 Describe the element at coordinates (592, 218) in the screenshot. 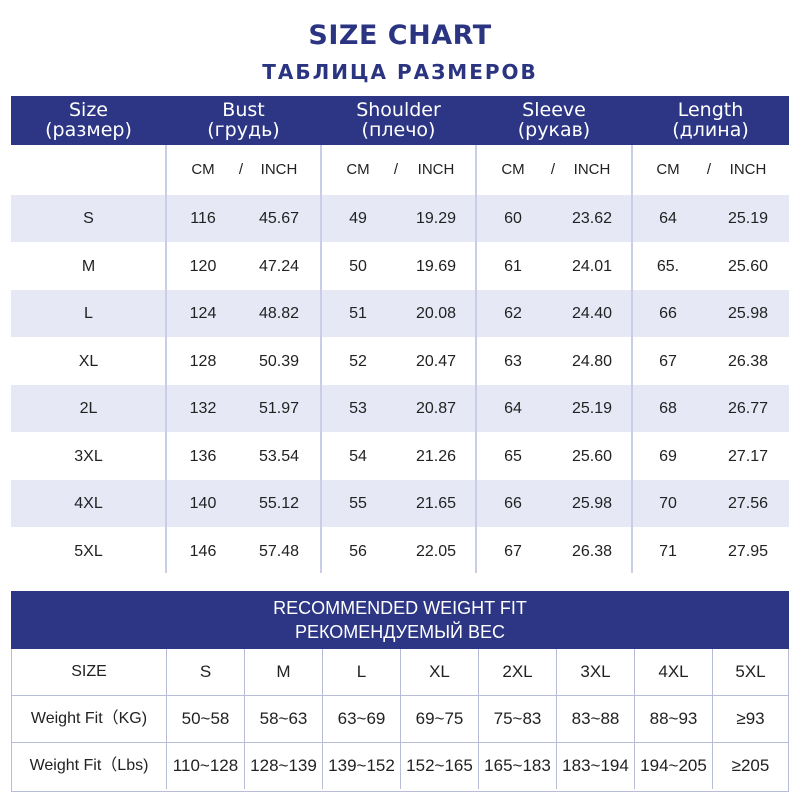

I see `cell-sleeve-in: 23.62` at that location.